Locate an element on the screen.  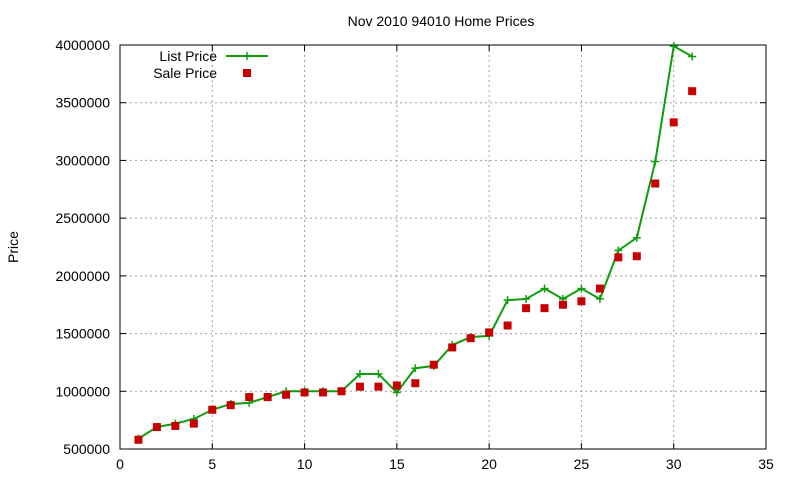
x-tick-label: 25 is located at coordinates (582, 464).